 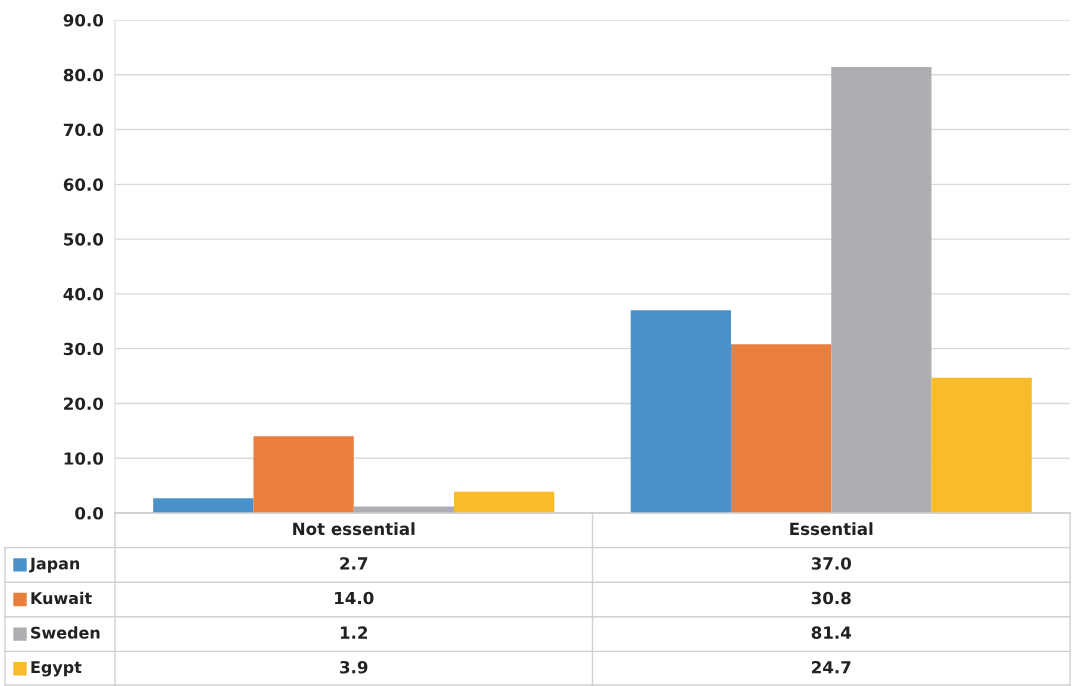 What do you see at coordinates (354, 529) in the screenshot?
I see `x-tick-label: Not essential` at bounding box center [354, 529].